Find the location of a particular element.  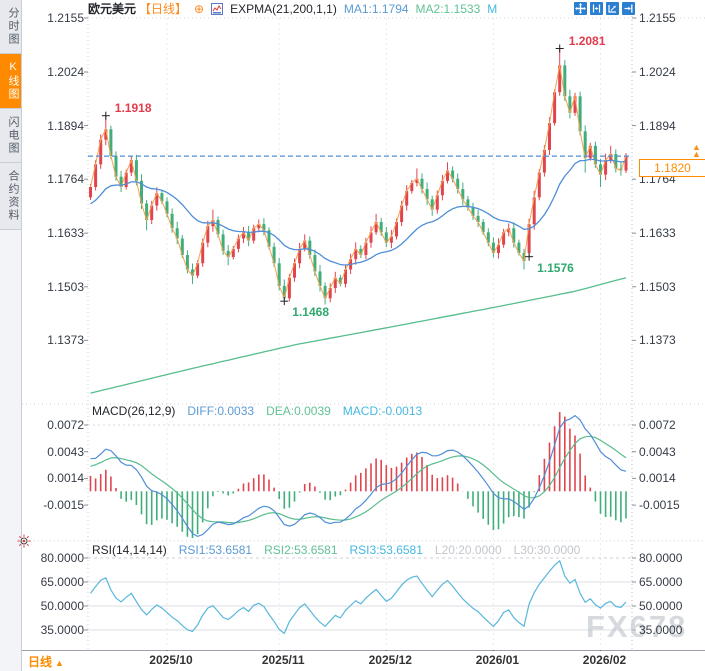

period-tag: 【日线】 is located at coordinates (163, 9).